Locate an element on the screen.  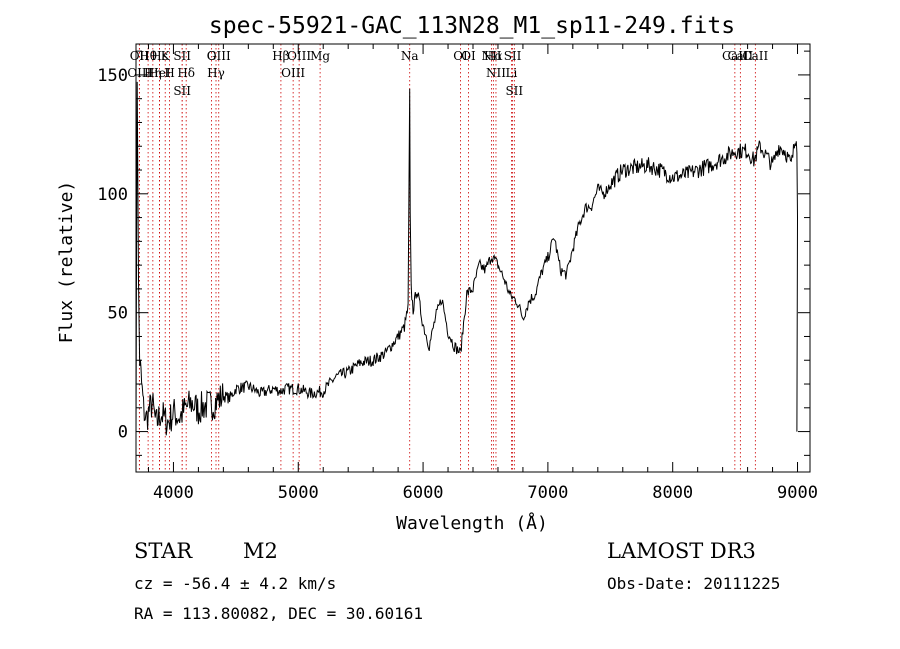
marker-label: Hβ is located at coordinates (280, 56).